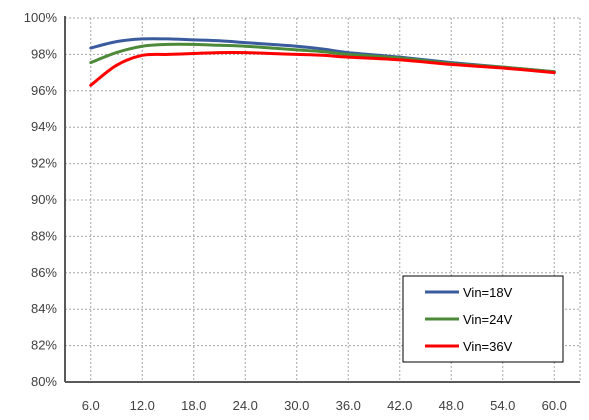 This screenshot has width=589, height=420. I want to click on y-tick-label: 82%, so click(44, 345).